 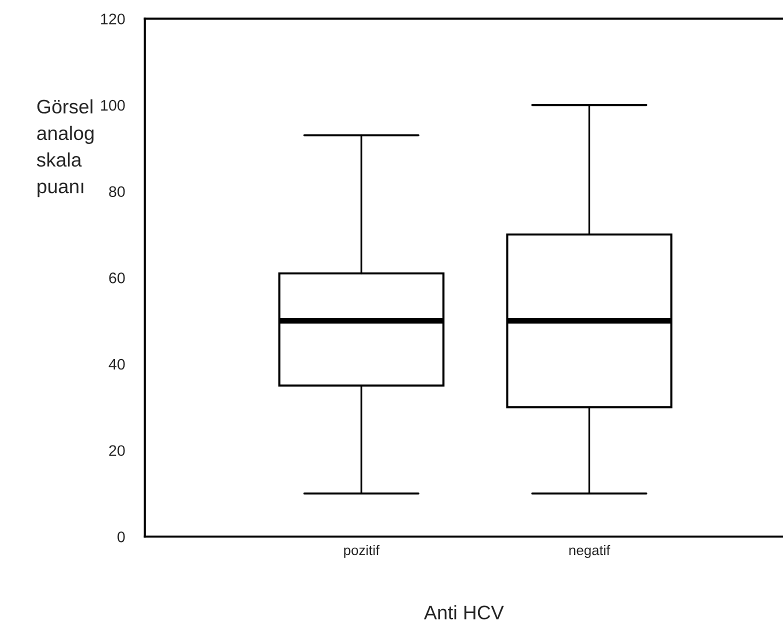 I want to click on x-tick-label: negatif, so click(x=589, y=551).